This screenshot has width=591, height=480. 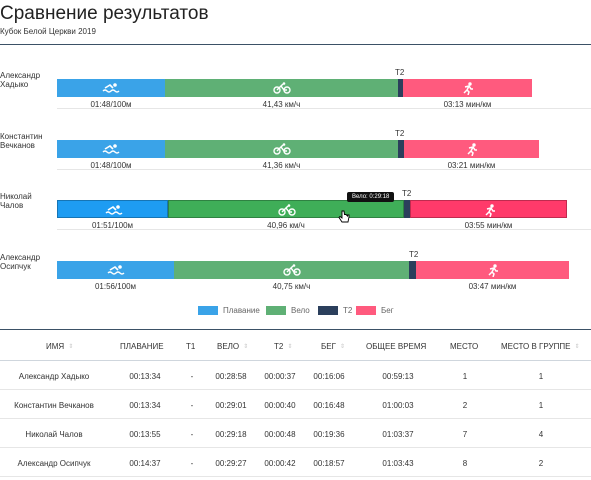 What do you see at coordinates (111, 104) in the screenshot?
I see `segment-label-swim: 01:48/100м` at bounding box center [111, 104].